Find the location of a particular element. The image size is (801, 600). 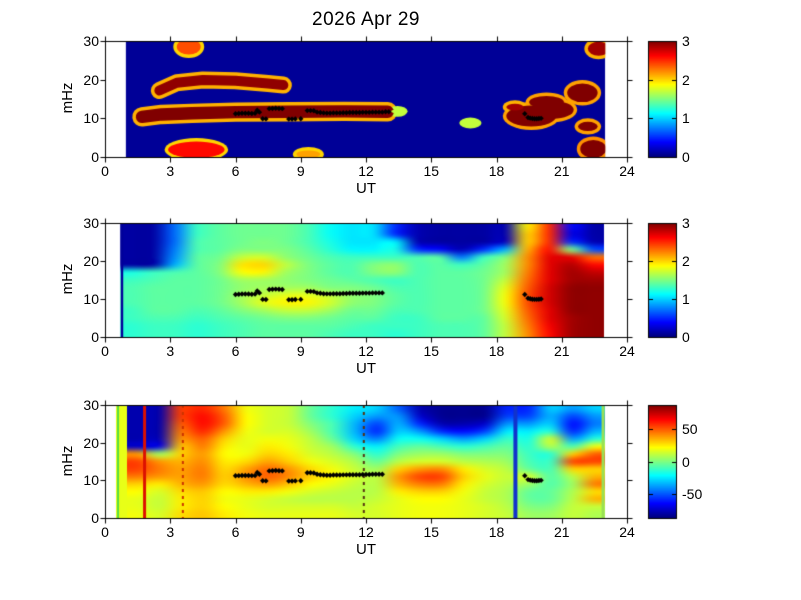

colorbar-tick-label: -50 is located at coordinates (692, 493).